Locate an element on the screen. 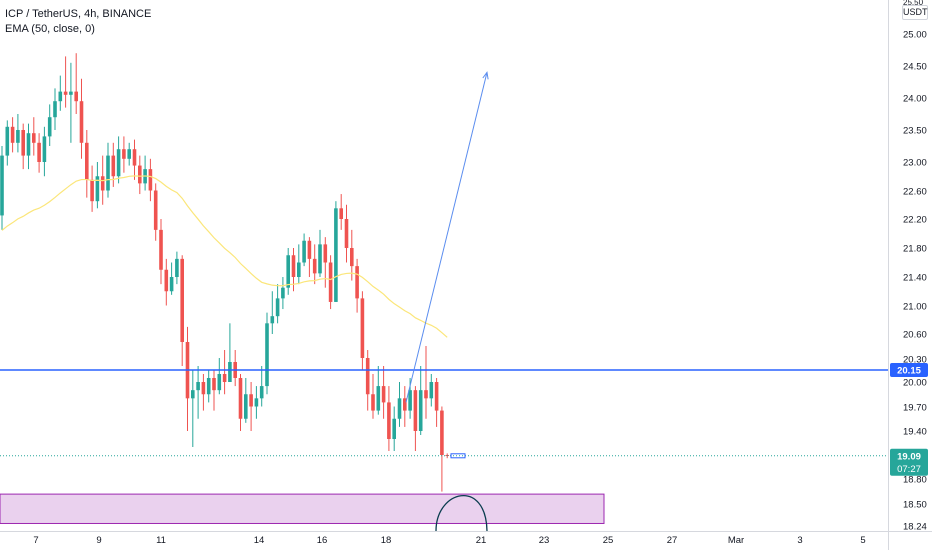 Image resolution: width=932 pixels, height=555 pixels. time-tick-label: 11 is located at coordinates (161, 540).